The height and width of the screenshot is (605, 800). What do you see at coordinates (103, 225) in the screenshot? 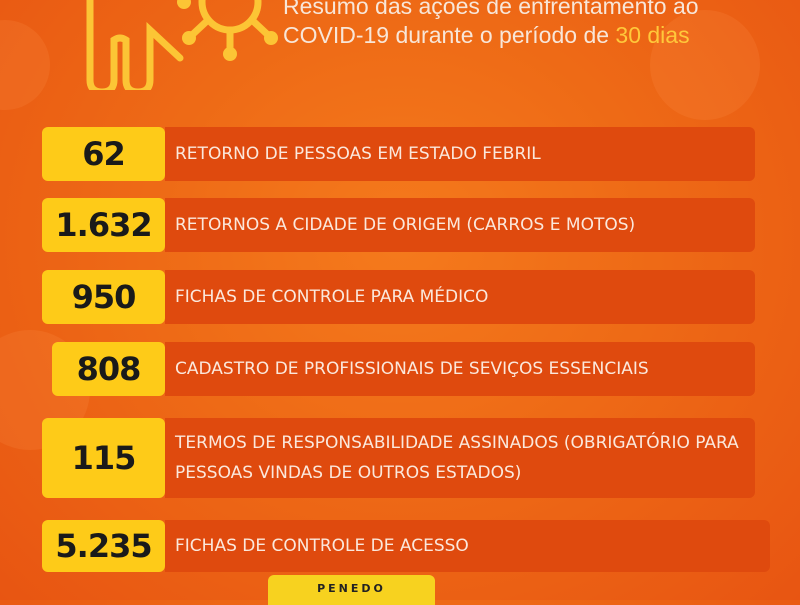
I see `stat-value: 1.632` at bounding box center [103, 225].